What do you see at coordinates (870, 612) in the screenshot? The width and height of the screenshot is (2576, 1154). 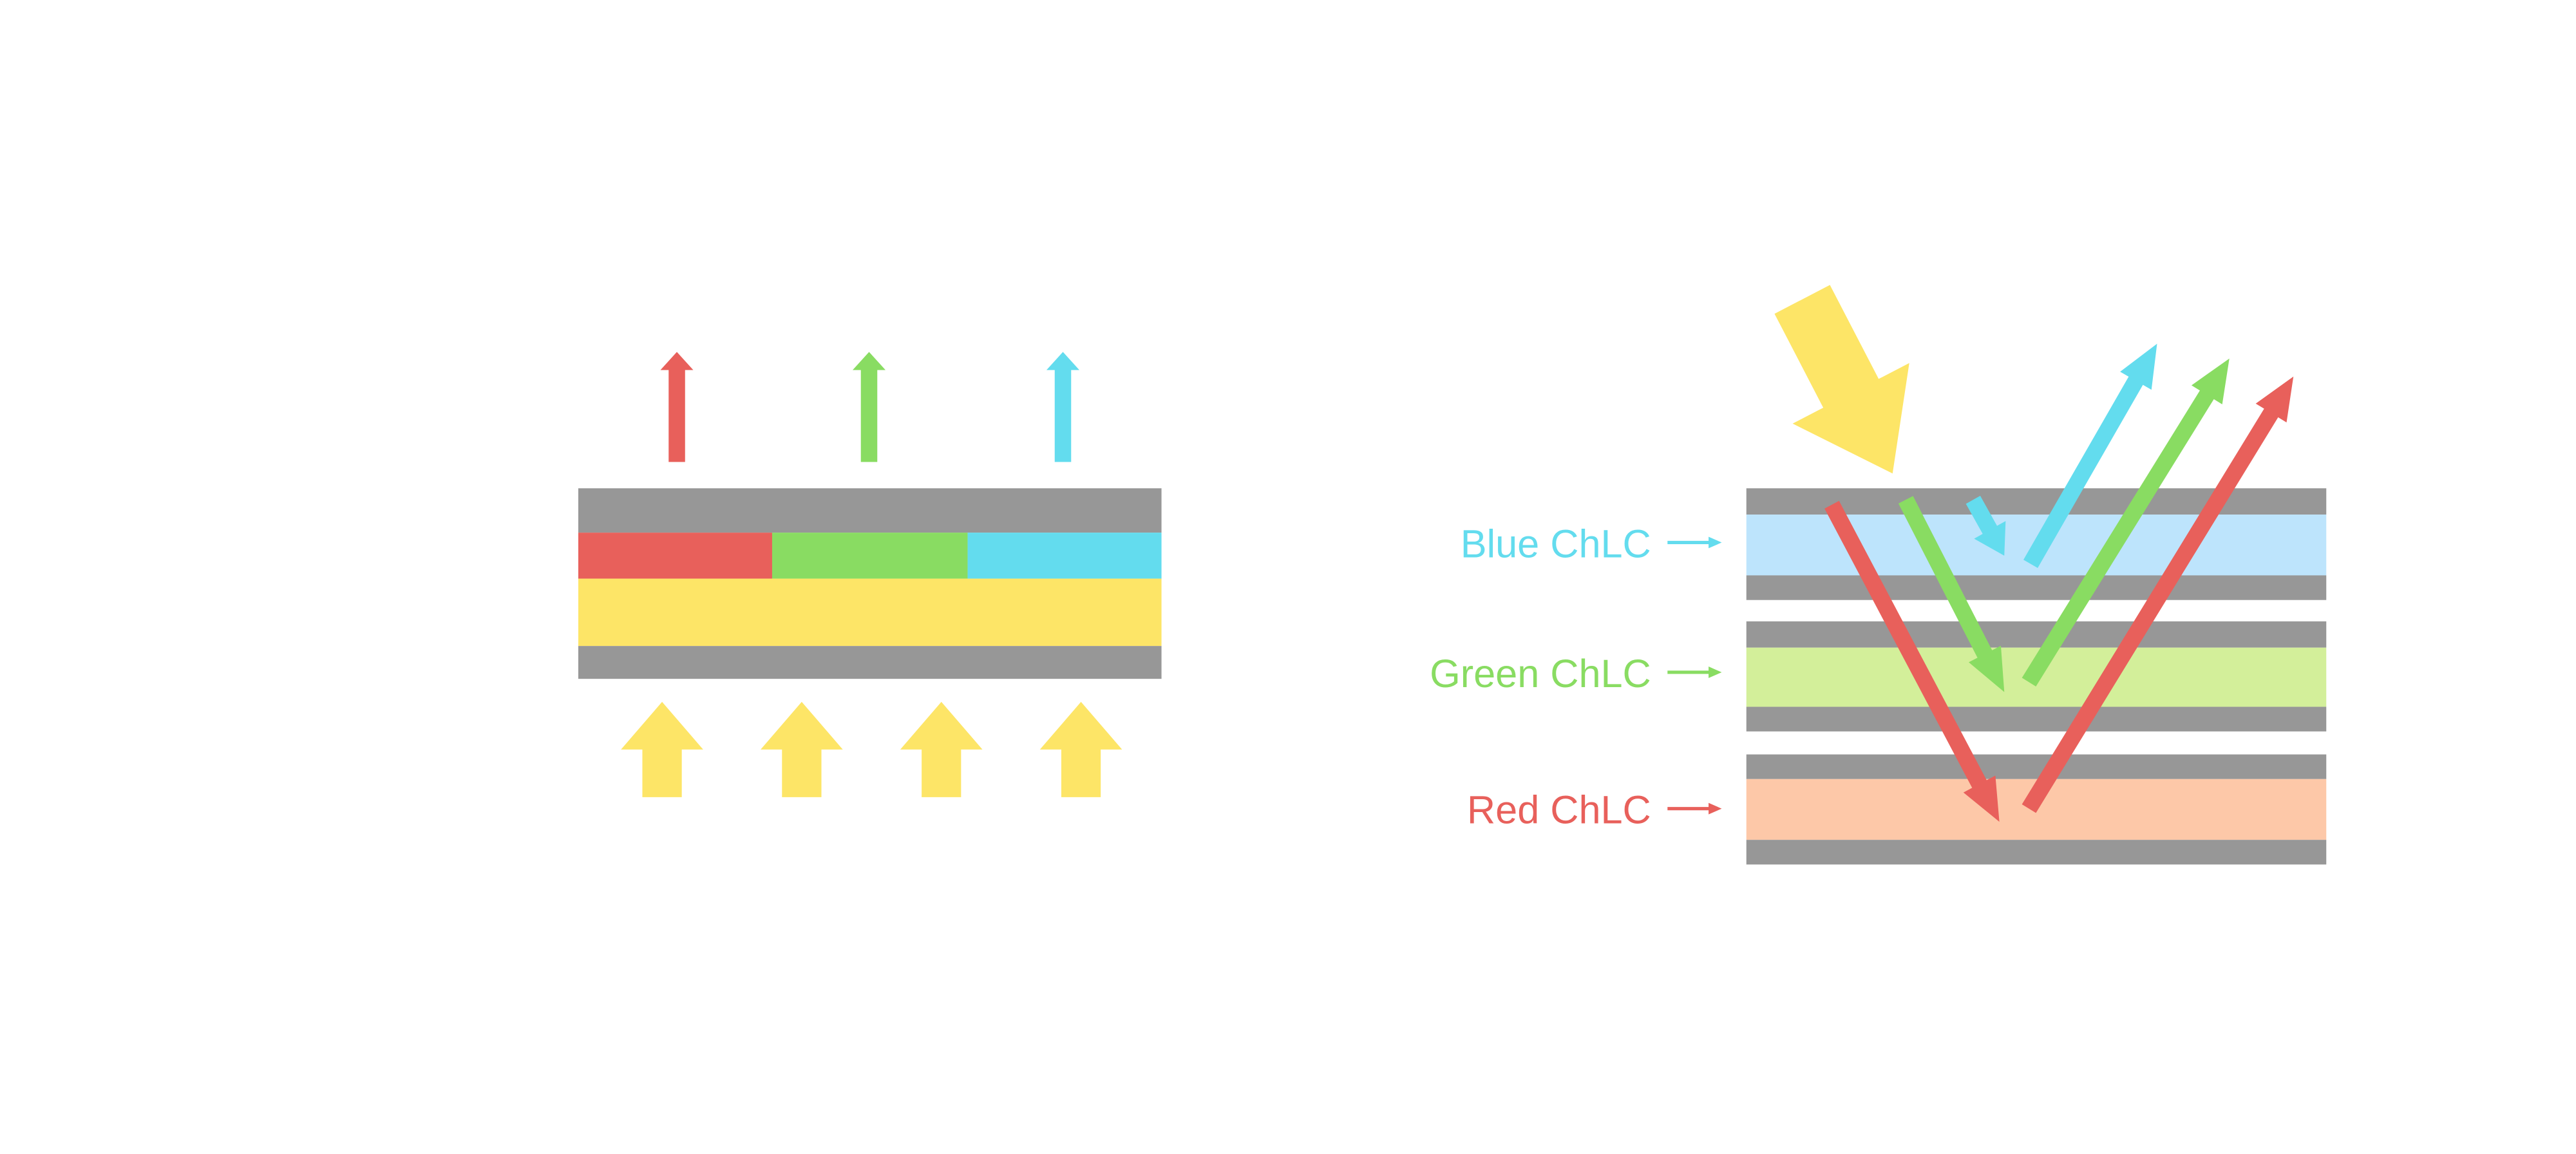 I see `backlight-layer` at bounding box center [870, 612].